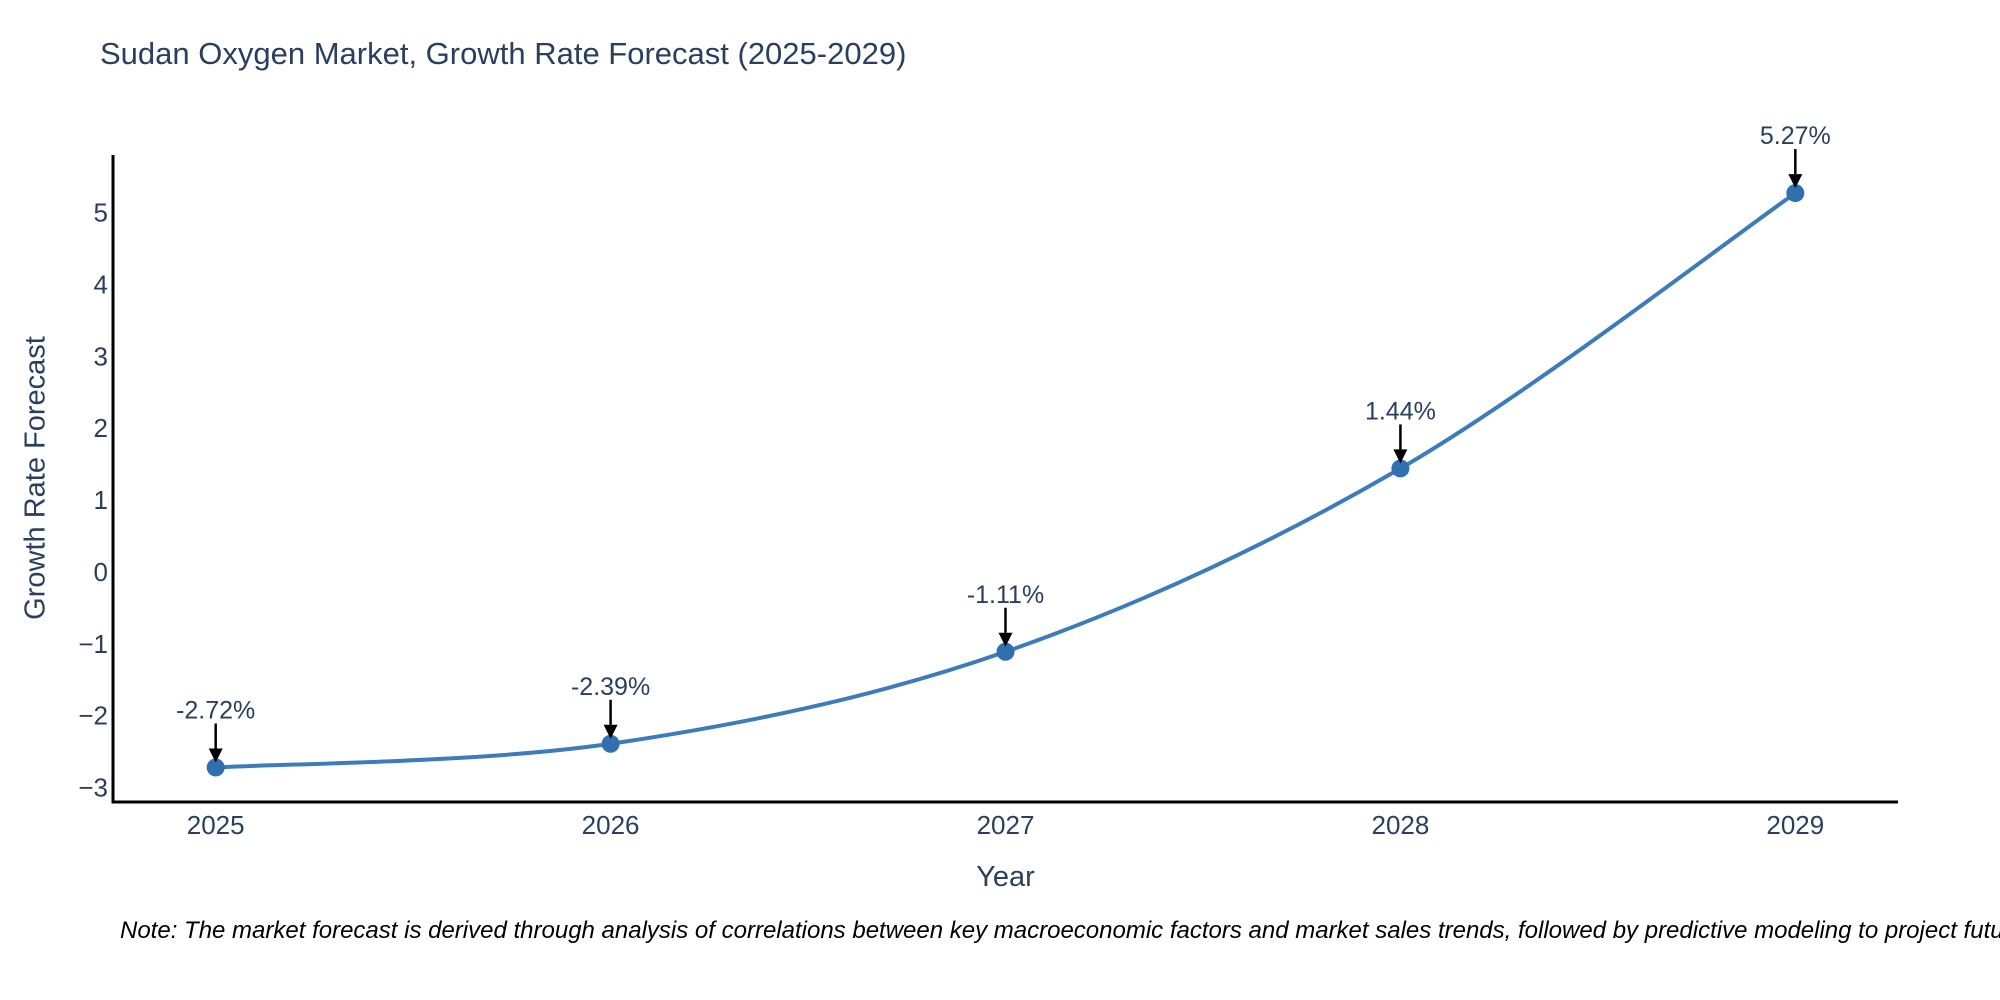  What do you see at coordinates (101, 284) in the screenshot?
I see `y-tick-label: 4` at bounding box center [101, 284].